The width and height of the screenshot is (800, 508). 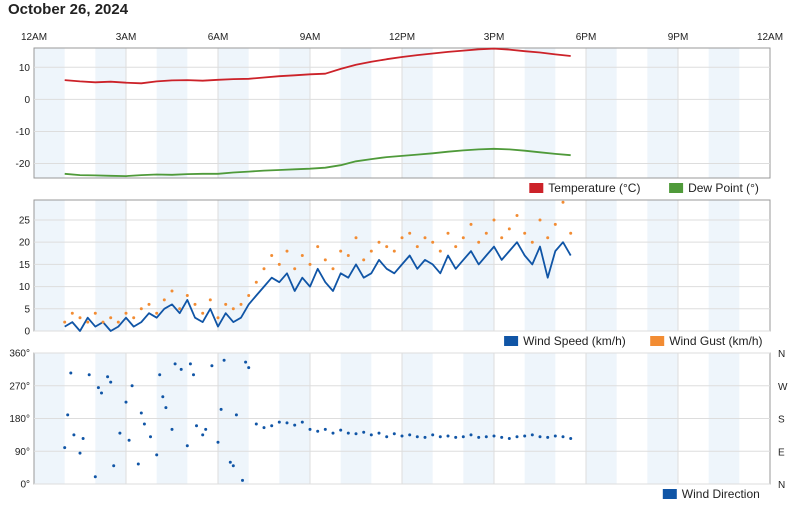 What do you see at coordinates (402, 37) in the screenshot?
I see `x-tick-label: 12PM` at bounding box center [402, 37].